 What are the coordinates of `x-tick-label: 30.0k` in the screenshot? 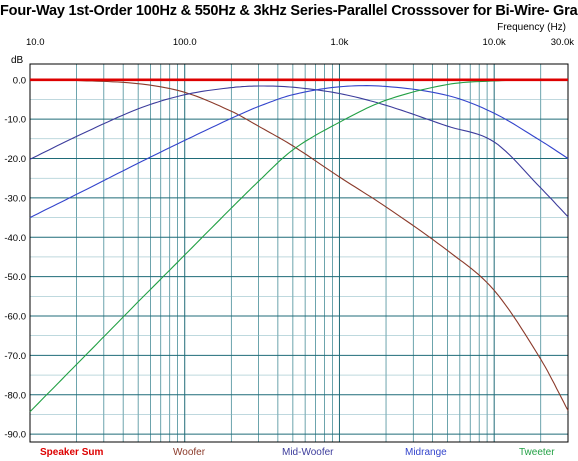 It's located at (562, 42).